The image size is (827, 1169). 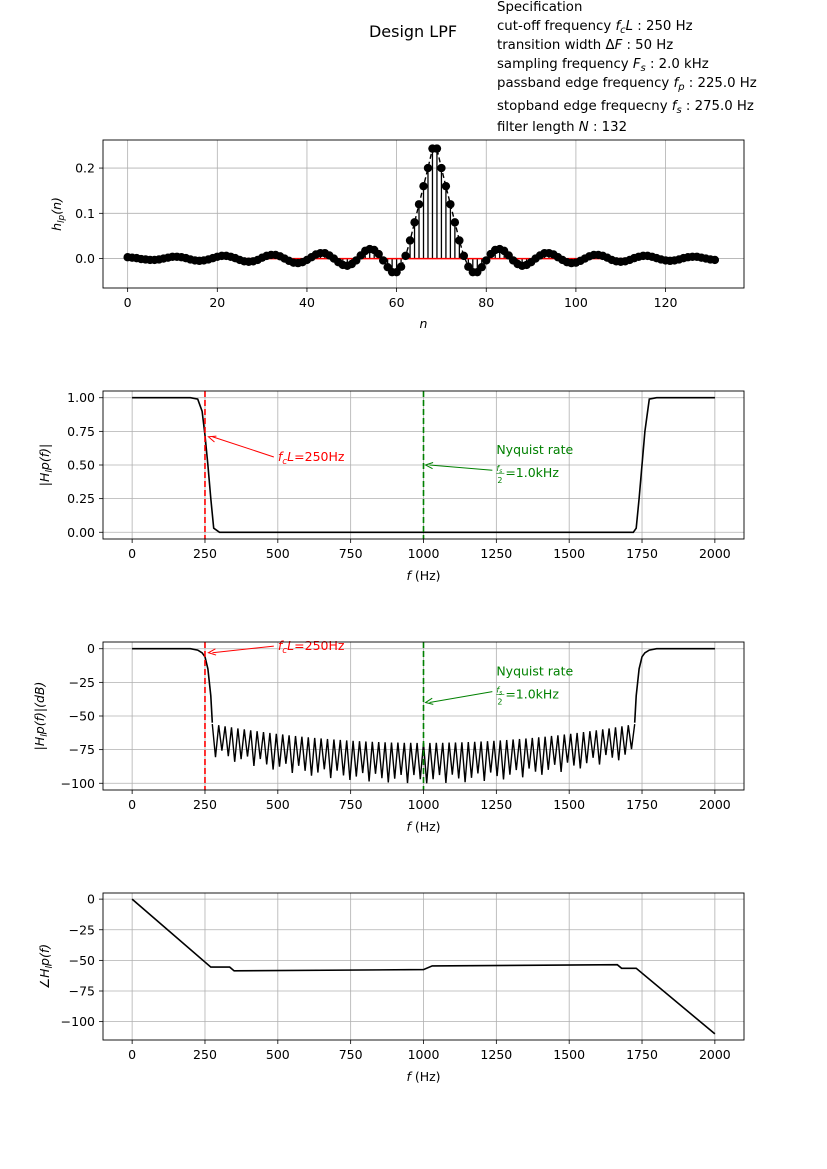 I want to click on x-tick-label: 500, so click(x=278, y=804).